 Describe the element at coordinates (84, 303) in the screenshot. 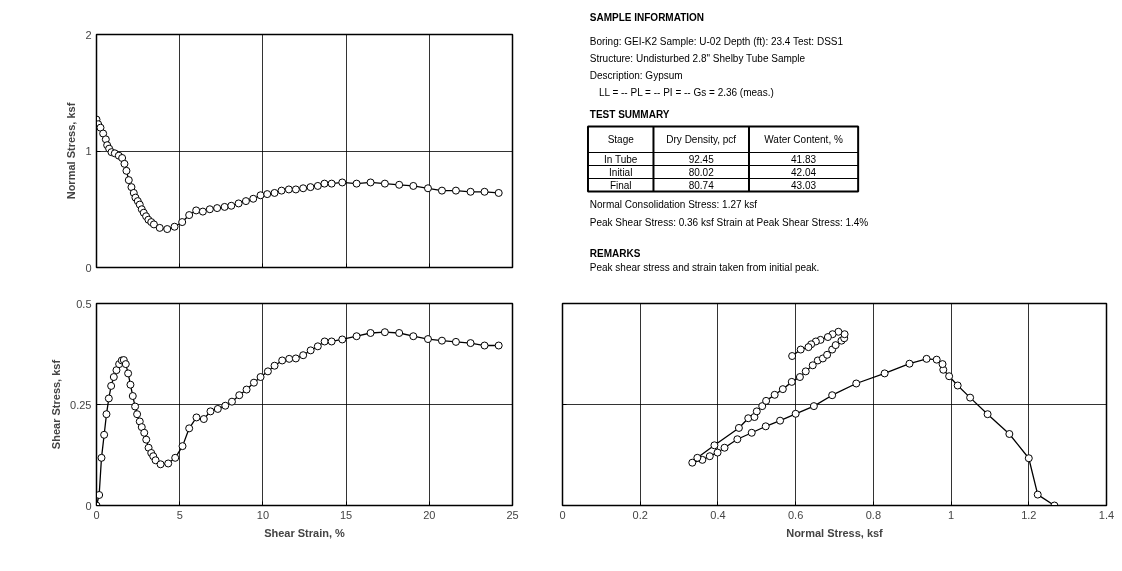

I see `y-tick-label: 0.5` at that location.